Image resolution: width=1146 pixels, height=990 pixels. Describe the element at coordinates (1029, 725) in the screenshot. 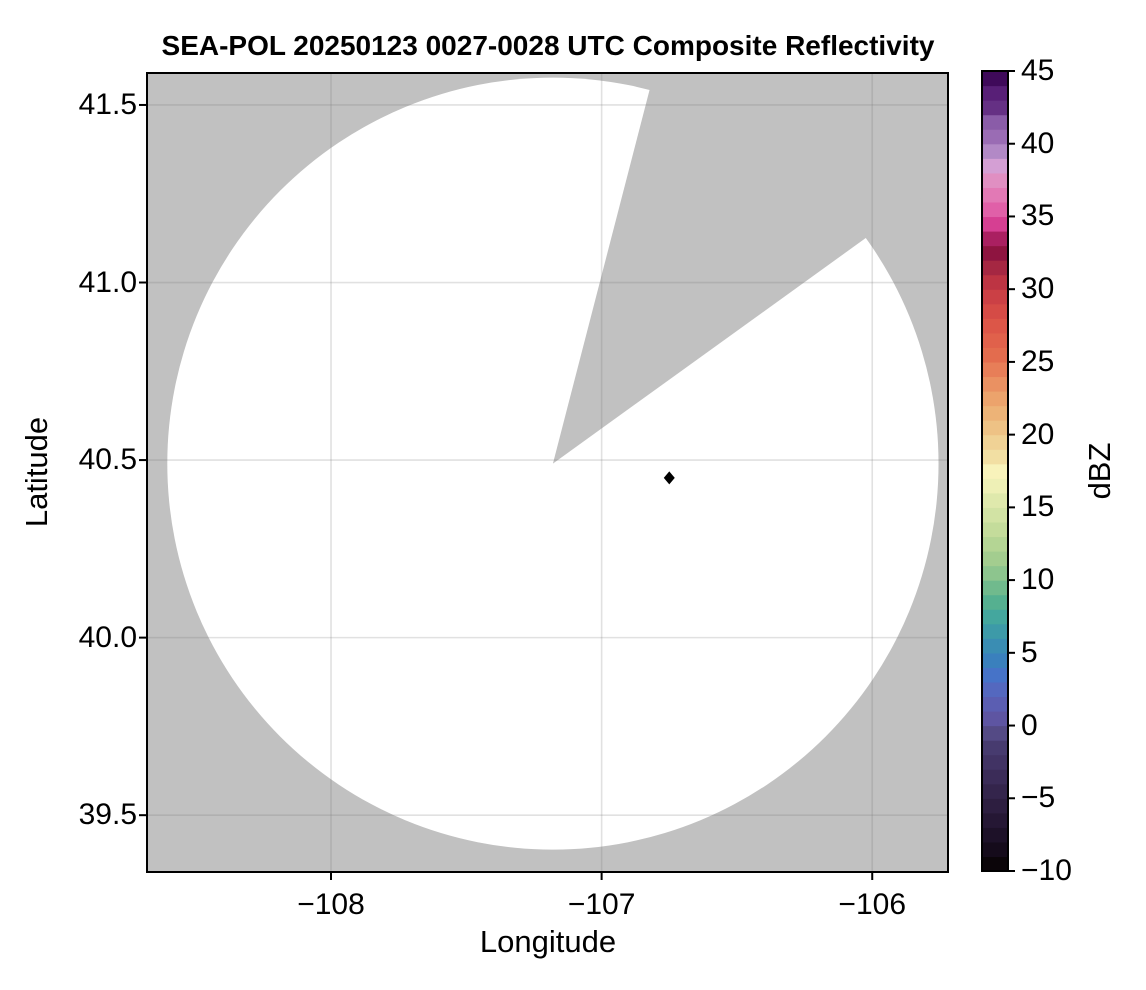

I see `colorbar-tick-label: 0` at that location.